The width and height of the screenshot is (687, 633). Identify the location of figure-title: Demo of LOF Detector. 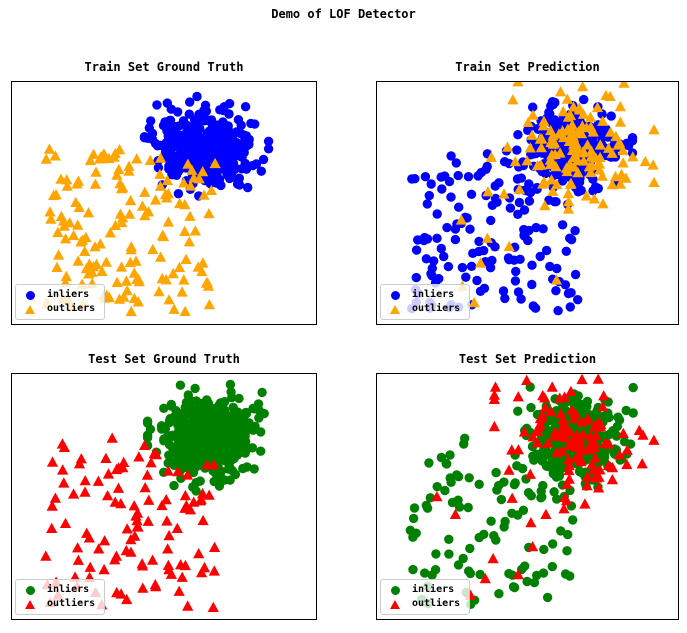
(343, 14).